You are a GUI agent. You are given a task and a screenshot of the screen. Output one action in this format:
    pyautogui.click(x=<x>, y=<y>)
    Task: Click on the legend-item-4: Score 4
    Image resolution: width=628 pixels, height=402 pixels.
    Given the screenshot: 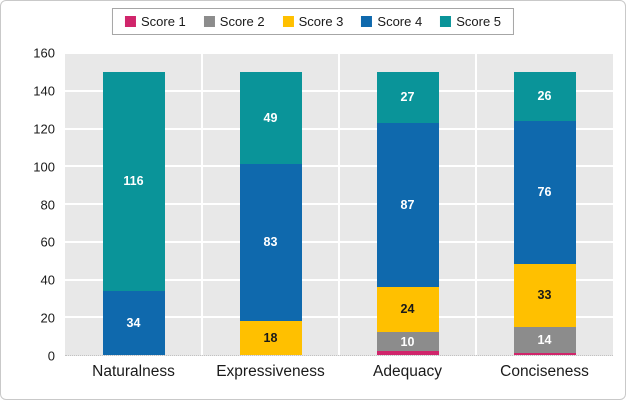 What is the action you would take?
    pyautogui.click(x=391, y=21)
    